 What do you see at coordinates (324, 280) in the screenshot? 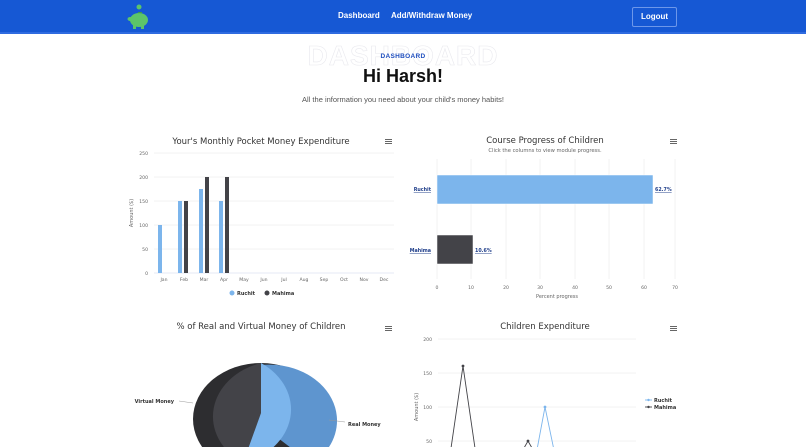
I see `svg-text: Sep` at bounding box center [324, 280].